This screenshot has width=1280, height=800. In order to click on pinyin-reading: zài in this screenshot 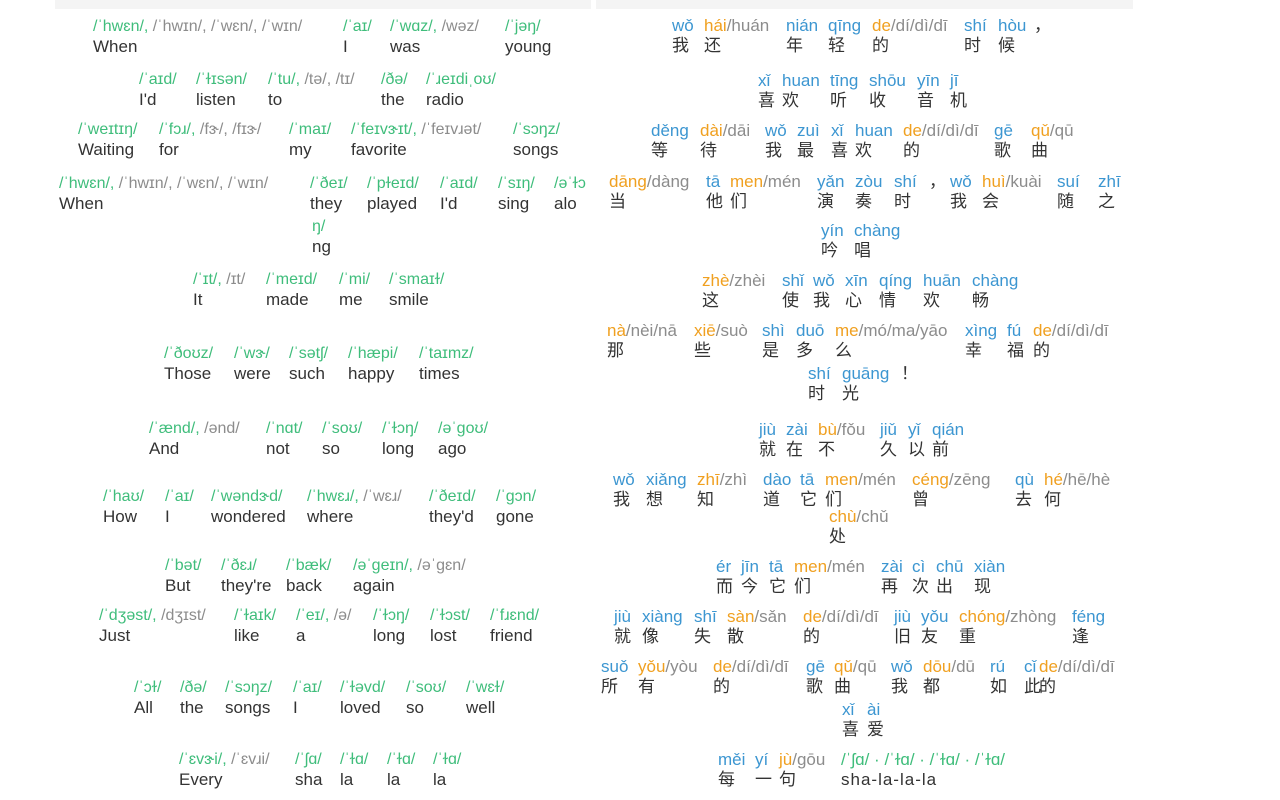, I will do `click(892, 566)`.